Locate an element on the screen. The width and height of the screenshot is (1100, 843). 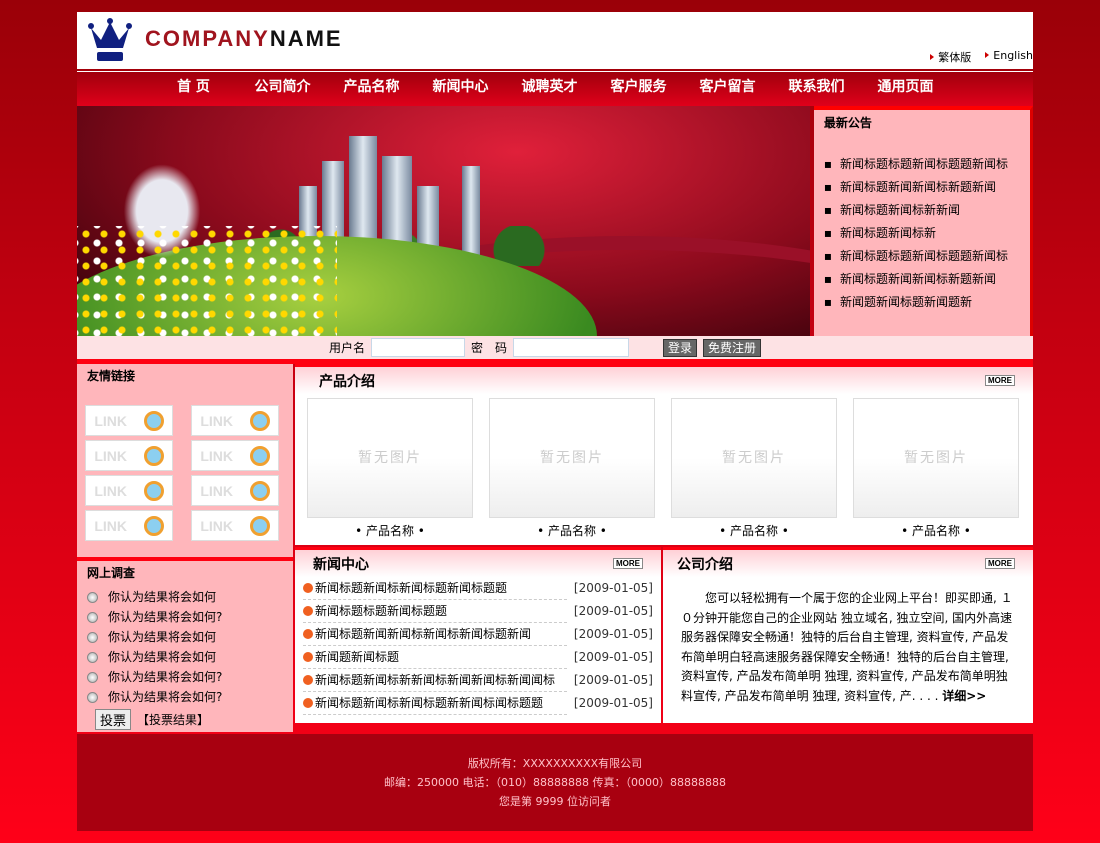
nav-contact: 联系我们 is located at coordinates (816, 87).